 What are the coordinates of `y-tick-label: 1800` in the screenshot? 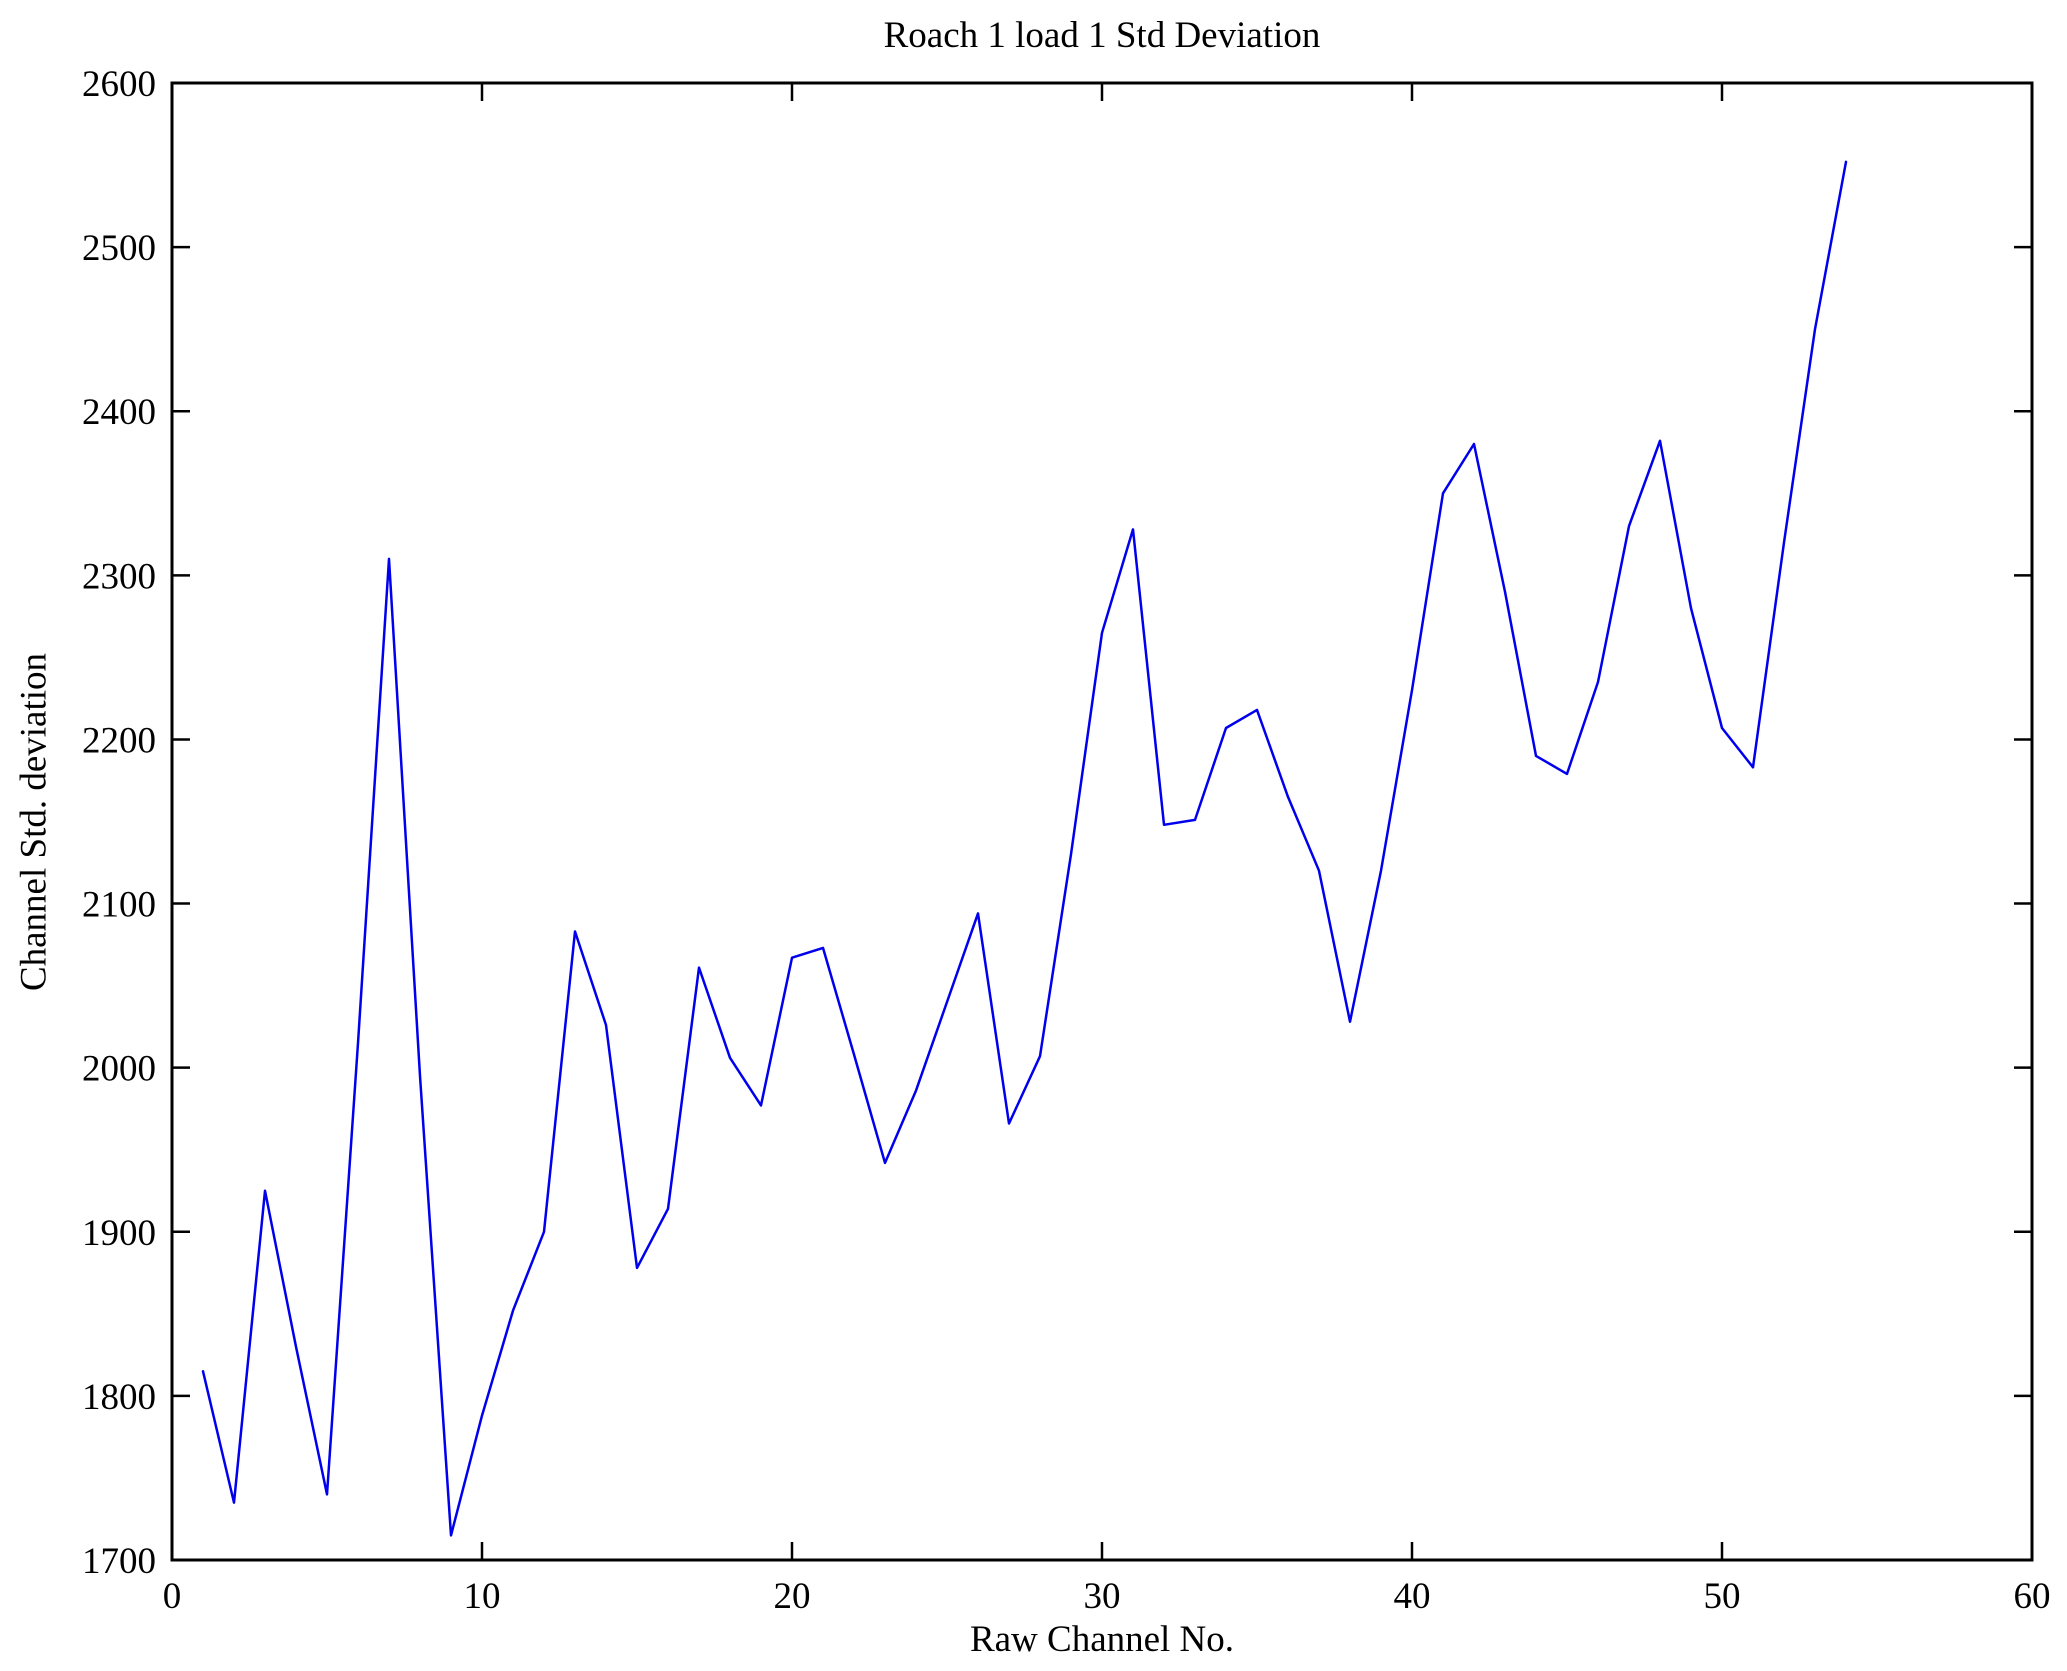 It's located at (119, 1397).